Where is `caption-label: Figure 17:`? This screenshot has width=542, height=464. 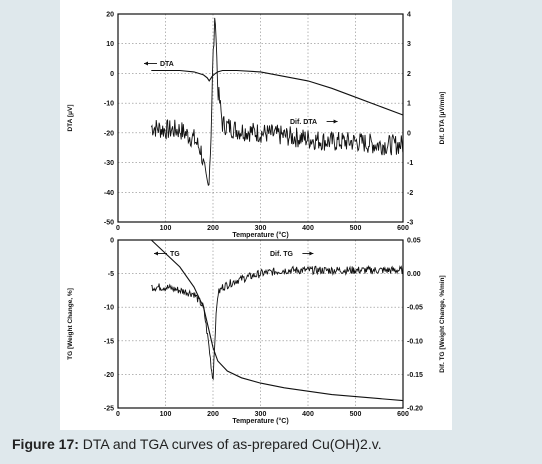 caption-label: Figure 17: is located at coordinates (45, 444).